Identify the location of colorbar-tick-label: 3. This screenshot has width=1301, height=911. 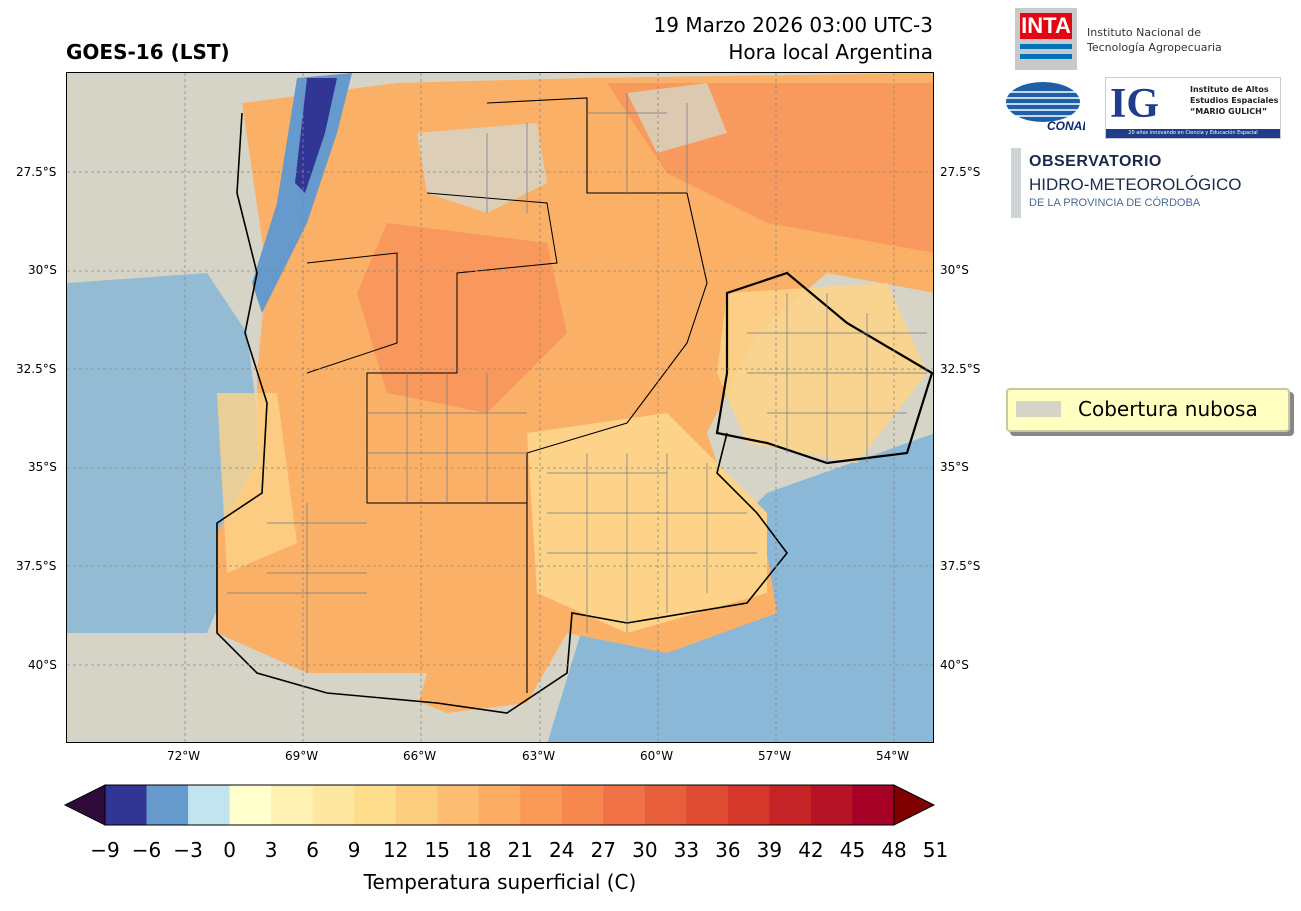
(271, 850).